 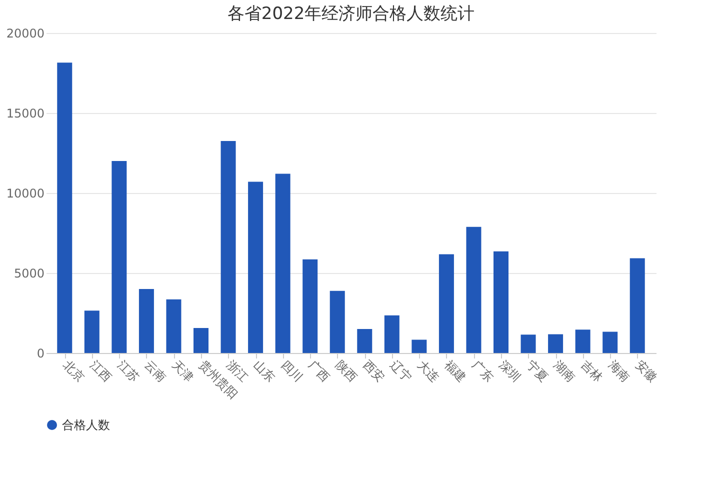 What do you see at coordinates (100, 371) in the screenshot?
I see `x-tick-label: 江西` at bounding box center [100, 371].